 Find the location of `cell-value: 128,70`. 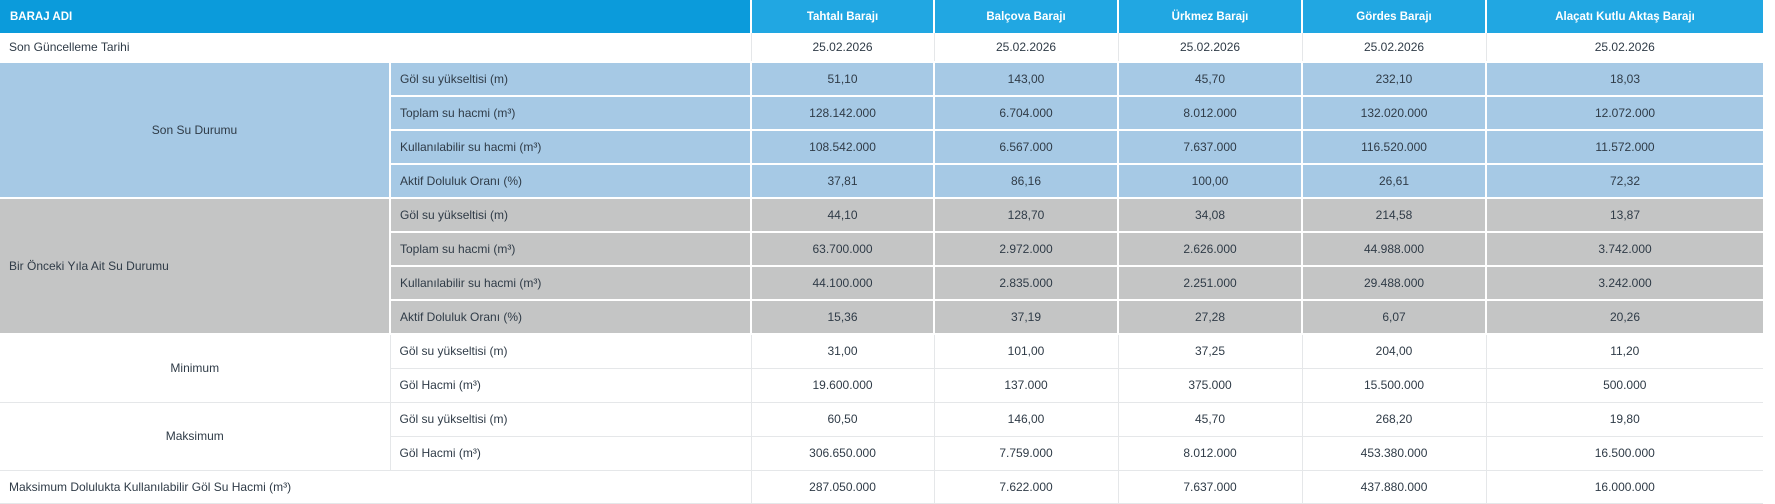

cell-value: 128,70 is located at coordinates (1026, 215).